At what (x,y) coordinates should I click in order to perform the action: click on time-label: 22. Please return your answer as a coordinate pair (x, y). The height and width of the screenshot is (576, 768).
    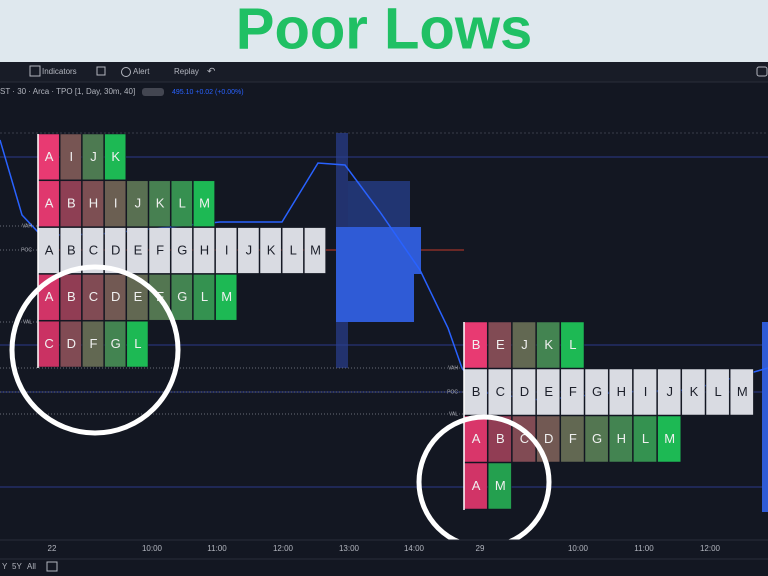
    Looking at the image, I should click on (52, 548).